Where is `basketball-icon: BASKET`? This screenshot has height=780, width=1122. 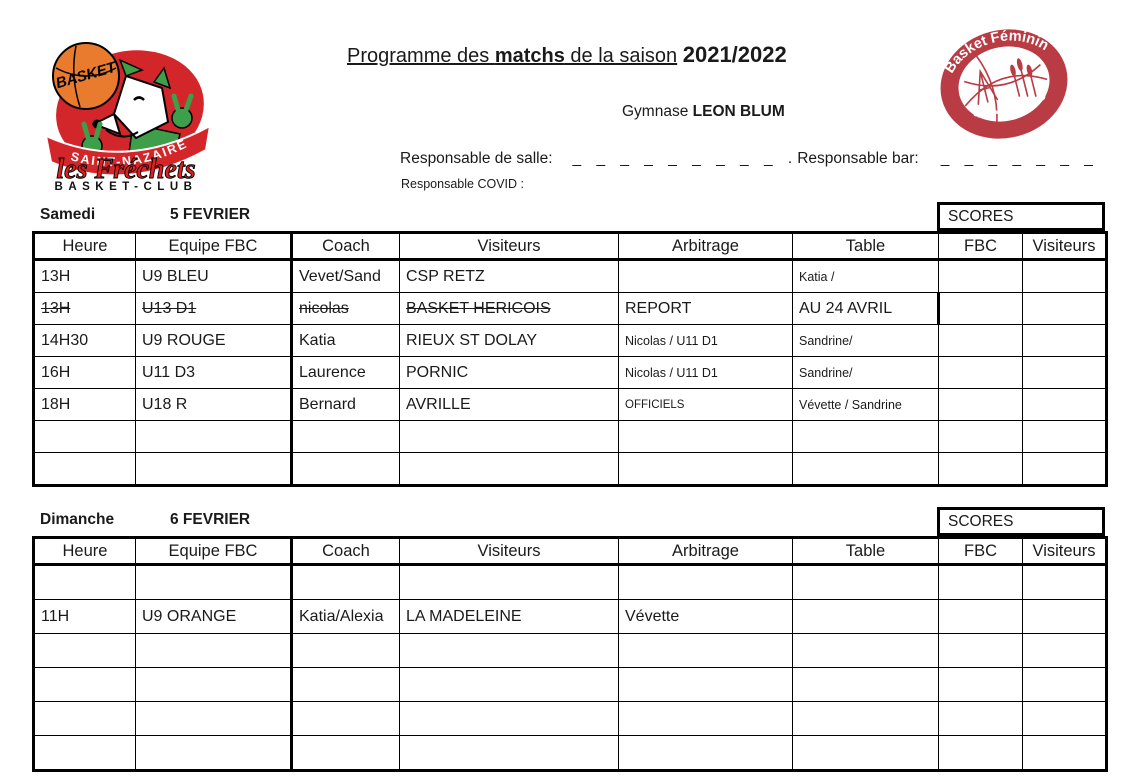
basketball-icon: BASKET is located at coordinates (86, 76).